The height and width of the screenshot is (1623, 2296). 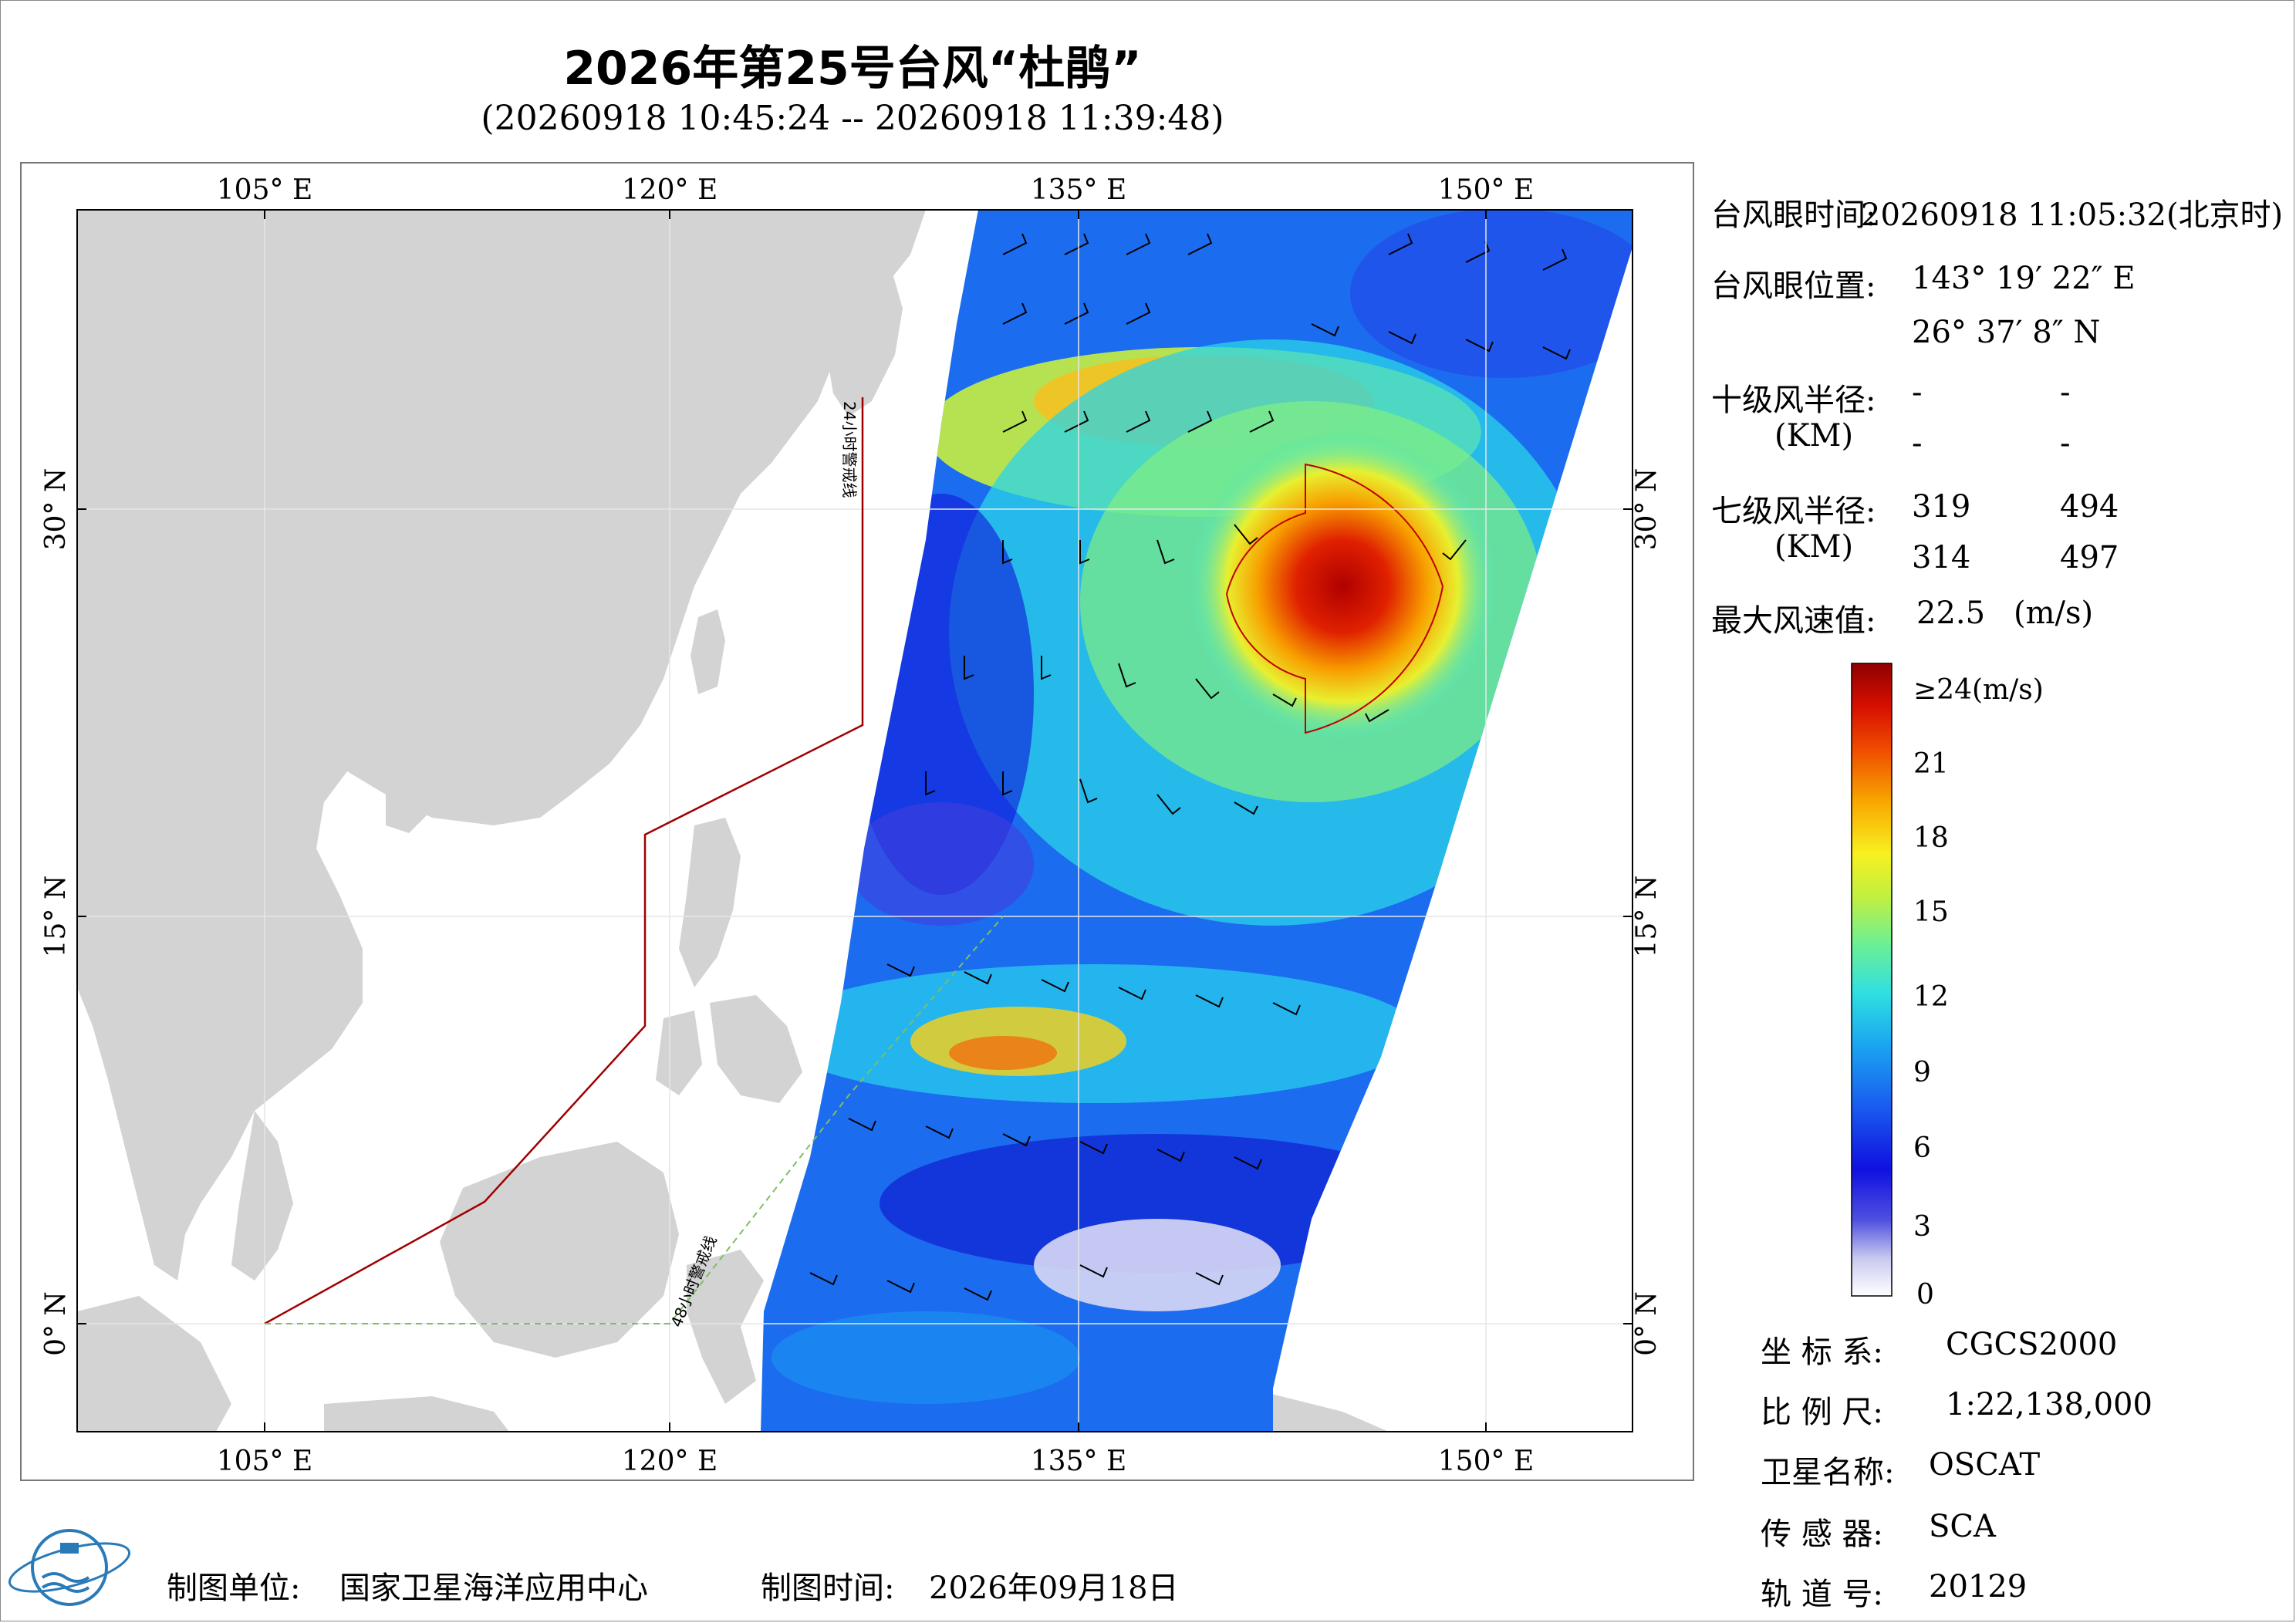 I want to click on max-wind-value: 22.5, so click(x=1951, y=613).